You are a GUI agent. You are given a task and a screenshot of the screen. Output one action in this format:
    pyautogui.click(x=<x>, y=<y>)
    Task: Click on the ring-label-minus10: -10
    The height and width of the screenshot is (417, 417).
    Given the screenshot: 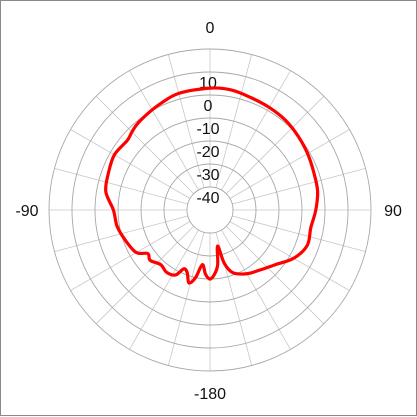 What is the action you would take?
    pyautogui.click(x=207, y=129)
    